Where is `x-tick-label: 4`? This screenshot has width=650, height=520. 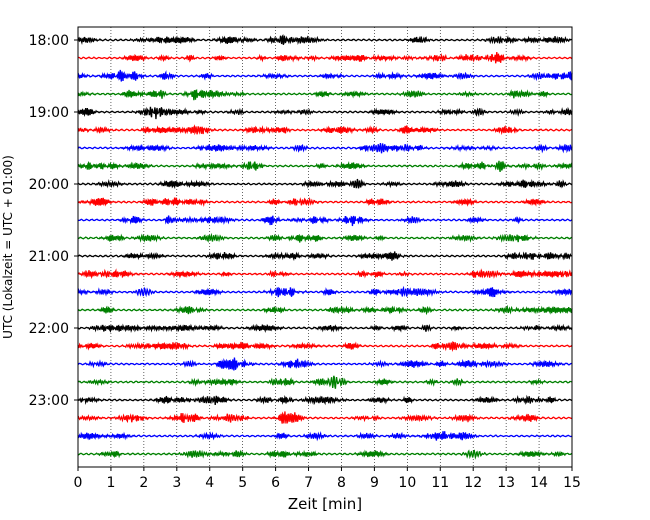
x-tick-label: 4 is located at coordinates (209, 483).